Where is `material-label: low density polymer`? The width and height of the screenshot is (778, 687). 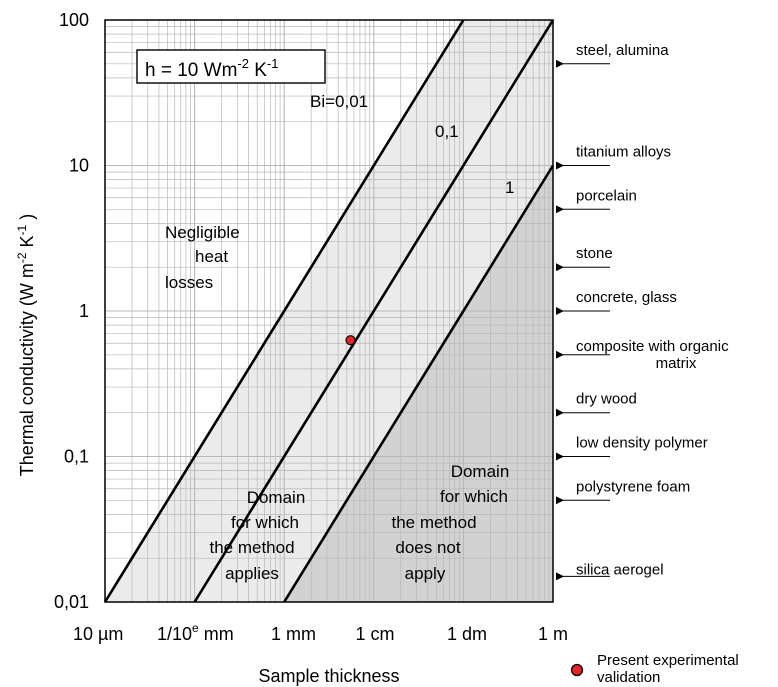 material-label: low density polymer is located at coordinates (642, 443).